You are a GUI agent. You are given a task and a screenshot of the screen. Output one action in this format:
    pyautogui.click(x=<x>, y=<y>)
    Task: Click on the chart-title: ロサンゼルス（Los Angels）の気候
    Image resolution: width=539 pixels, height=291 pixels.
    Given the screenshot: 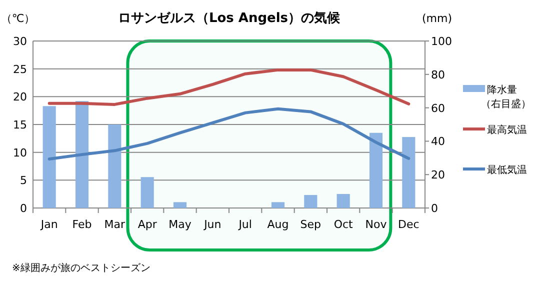 What is the action you would take?
    pyautogui.click(x=230, y=18)
    